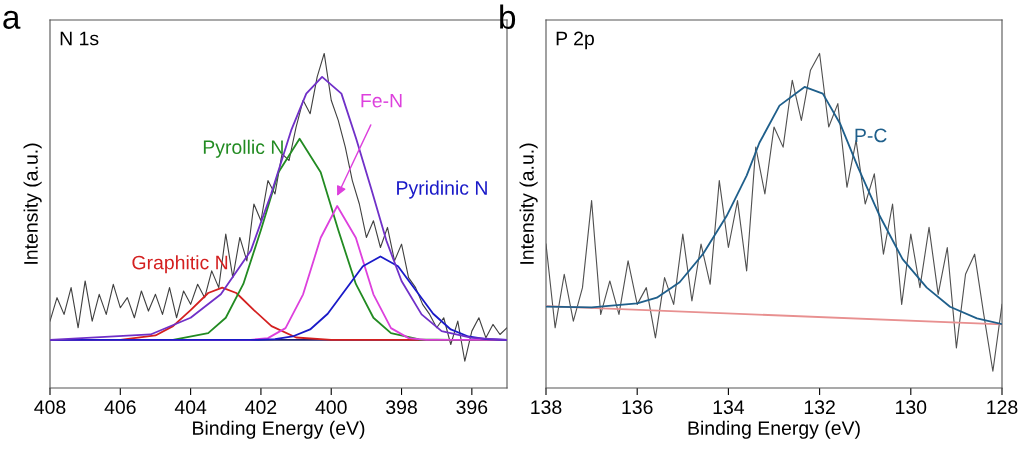 Image resolution: width=1028 pixels, height=452 pixels. I want to click on x-tick-label: 400, so click(331, 407).